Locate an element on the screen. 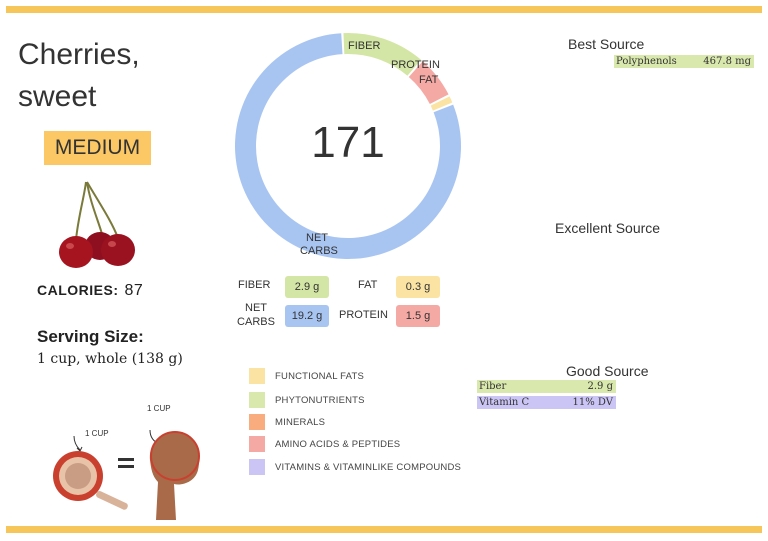 The height and width of the screenshot is (541, 768). legend-swatch-amino-acids is located at coordinates (257, 444).